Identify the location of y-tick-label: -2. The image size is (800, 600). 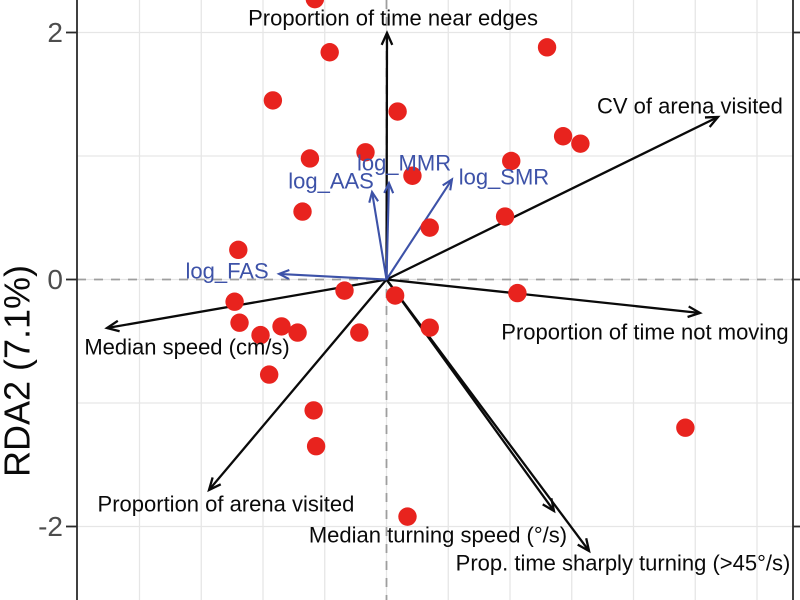
(50, 526).